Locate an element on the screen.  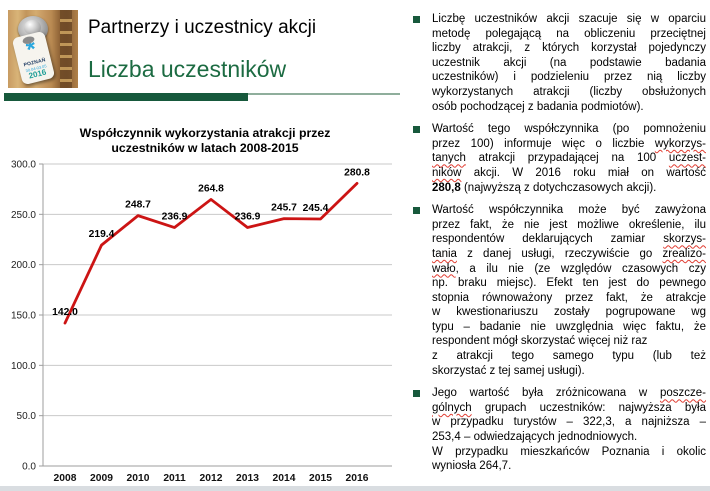
text-segment: 253,4 – odwiedzających jednodniowych. is located at coordinates (535, 437).